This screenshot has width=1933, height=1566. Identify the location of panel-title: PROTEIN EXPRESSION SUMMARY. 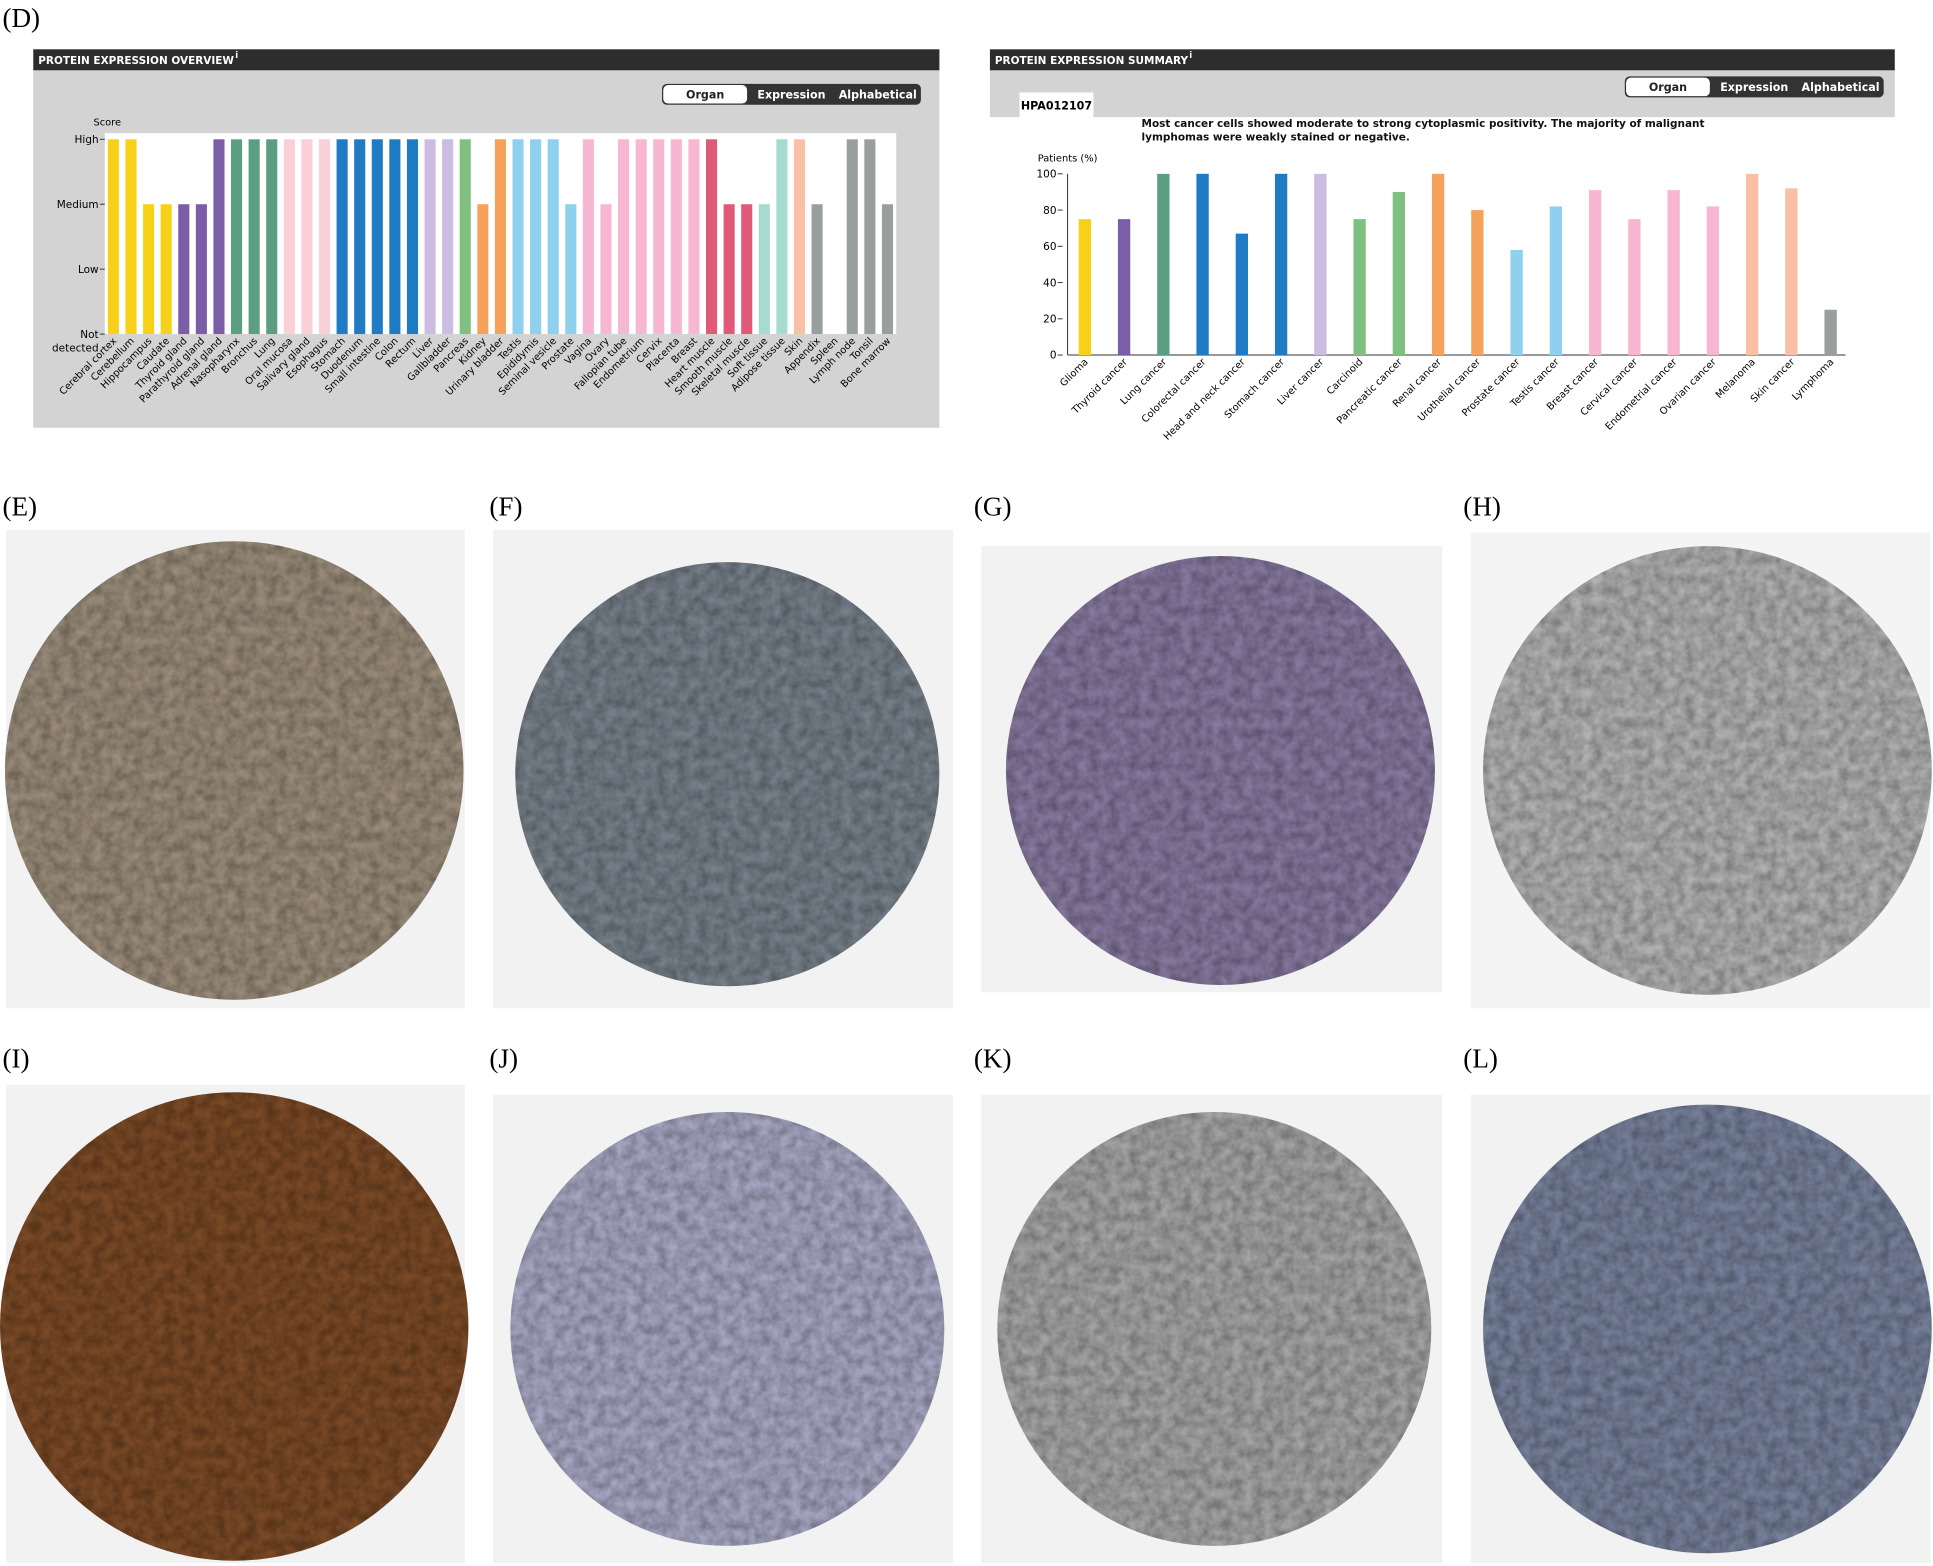
(1092, 61).